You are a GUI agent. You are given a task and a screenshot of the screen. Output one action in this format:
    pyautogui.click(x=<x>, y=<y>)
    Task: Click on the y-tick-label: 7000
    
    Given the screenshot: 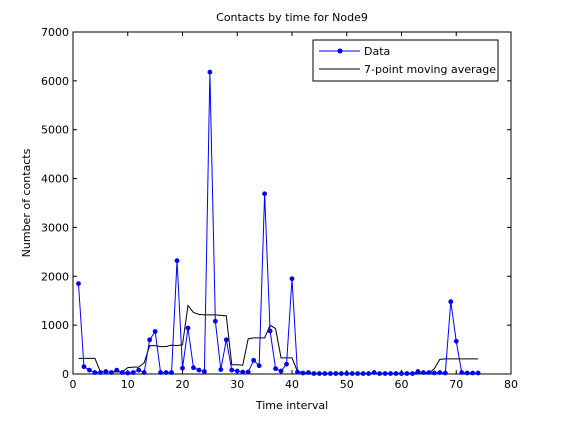 What is the action you would take?
    pyautogui.click(x=55, y=32)
    